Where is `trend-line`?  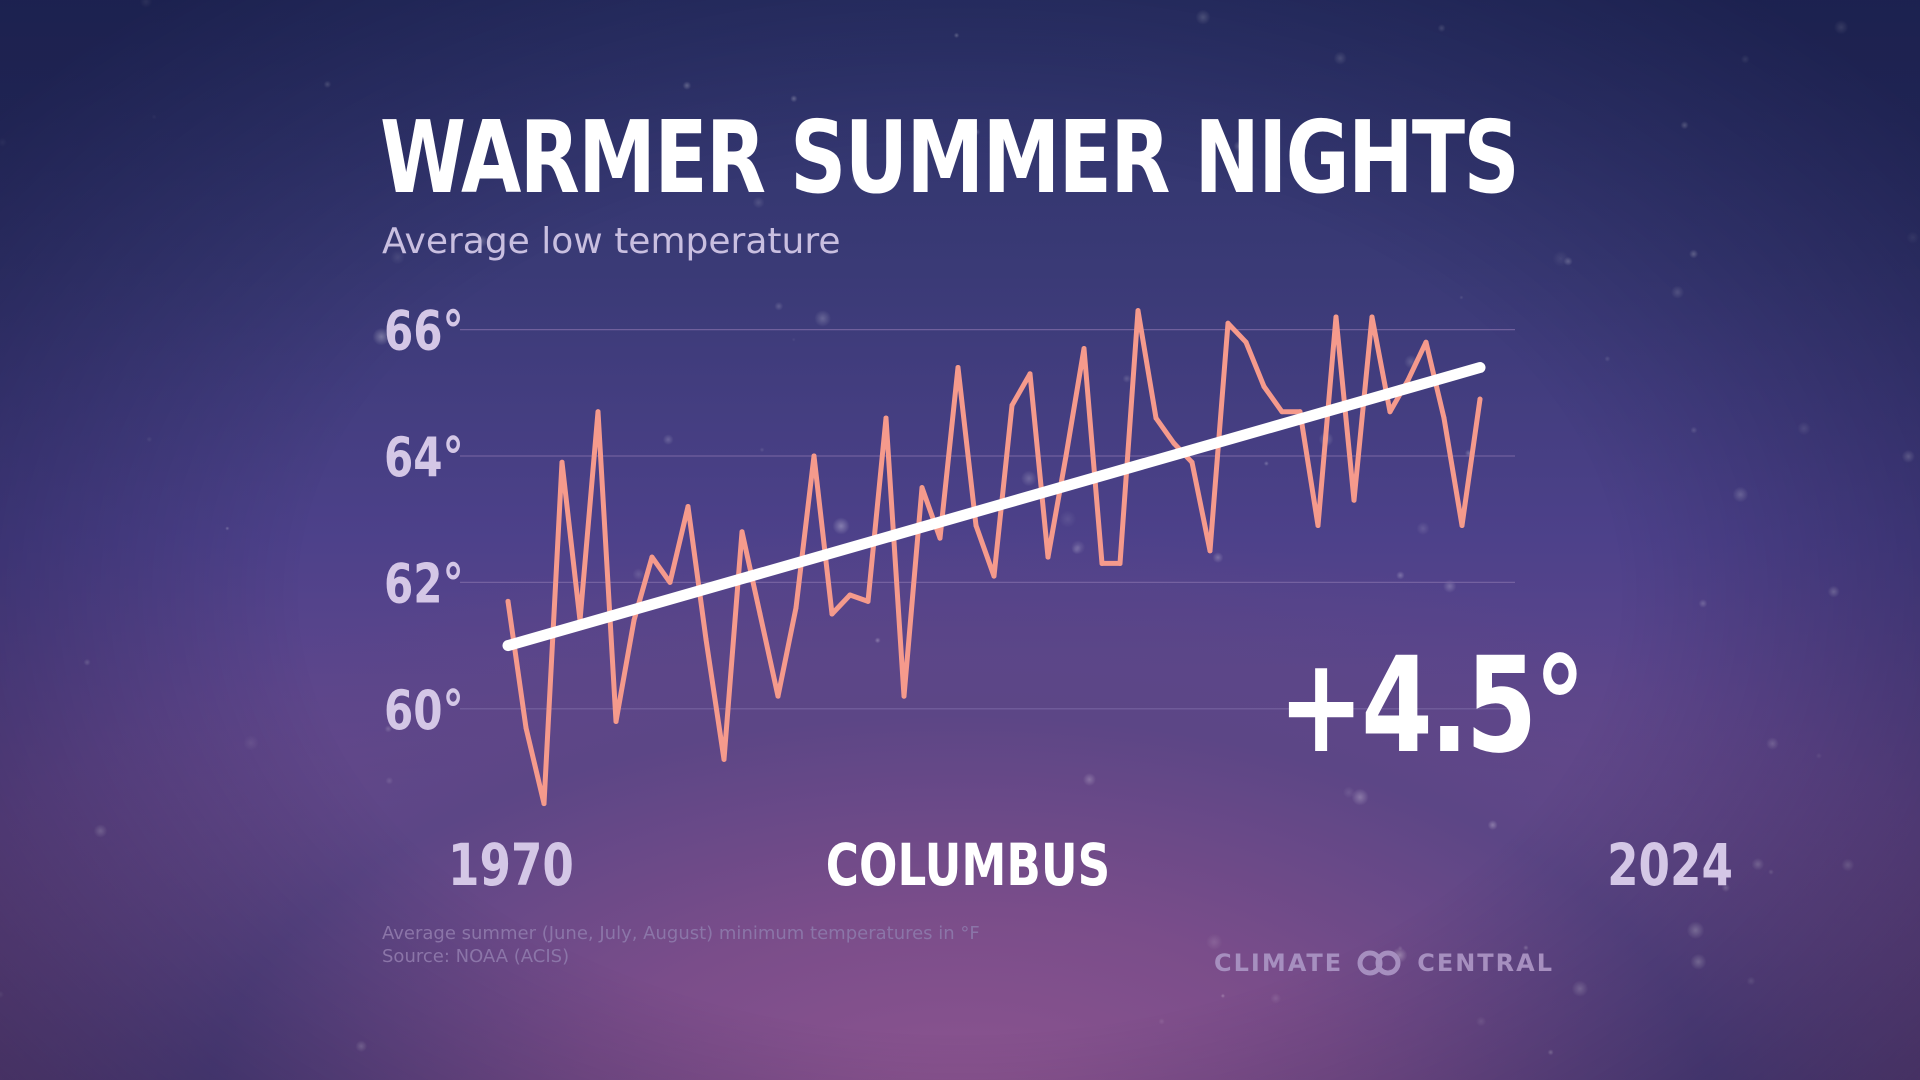
trend-line is located at coordinates (994, 507).